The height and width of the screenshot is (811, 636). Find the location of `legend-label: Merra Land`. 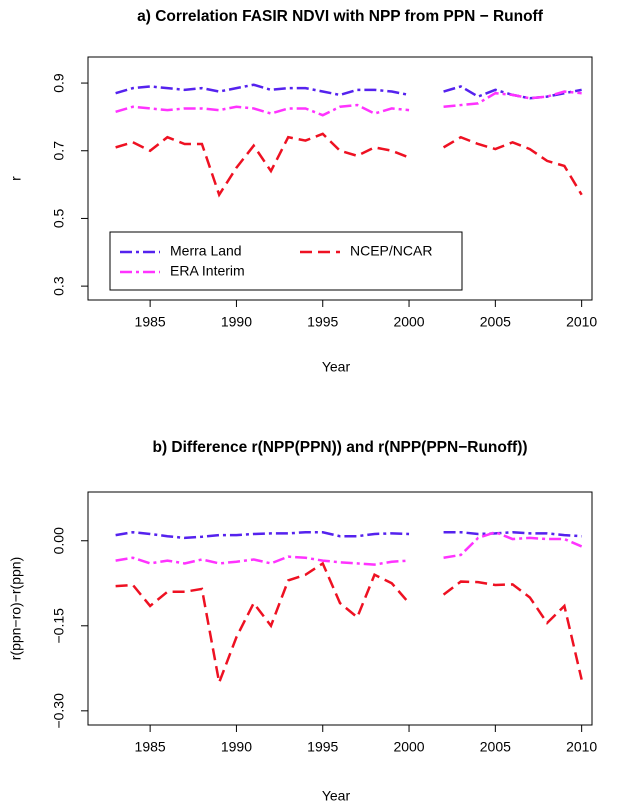

legend-label: Merra Land is located at coordinates (206, 251).